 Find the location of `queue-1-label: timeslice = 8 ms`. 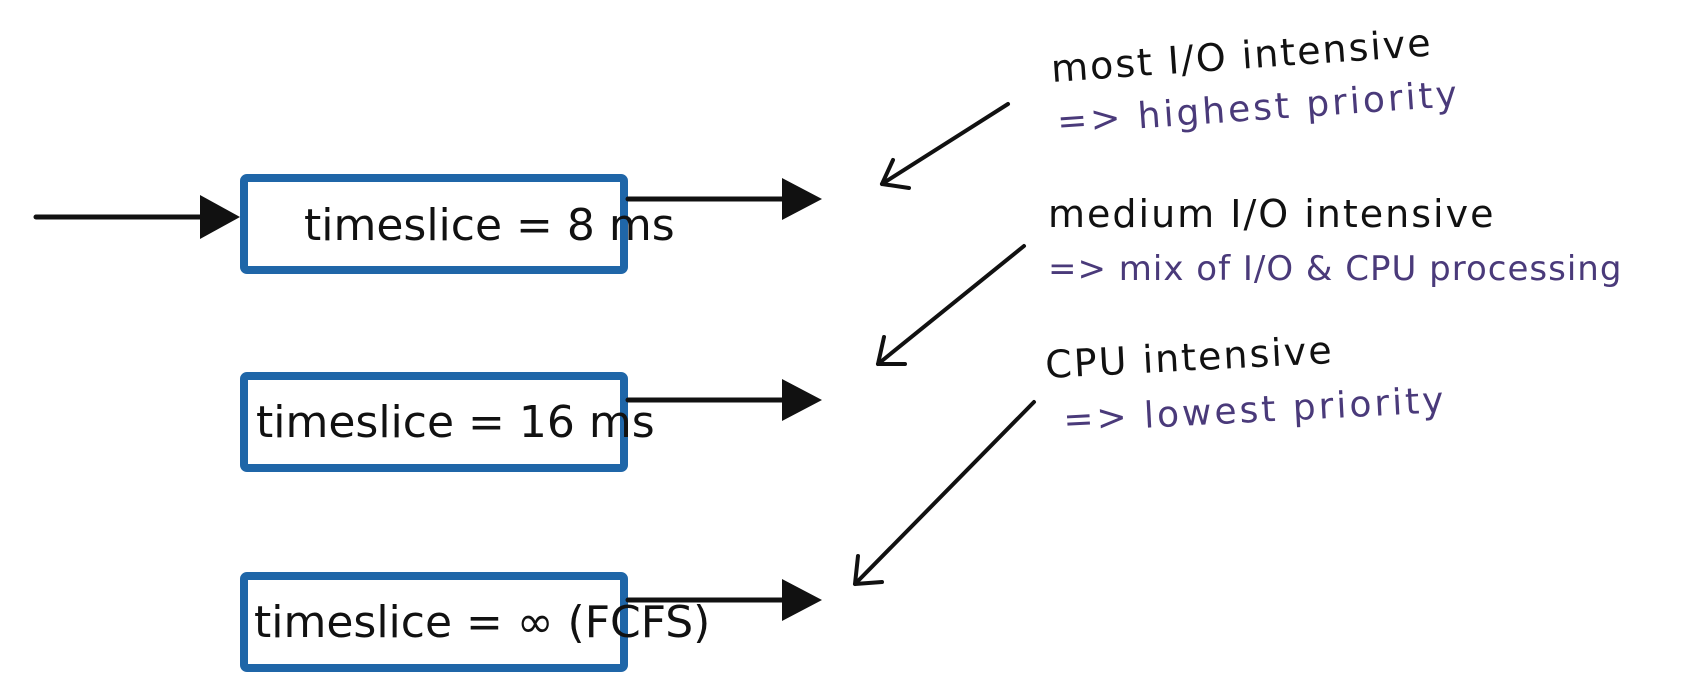

queue-1-label: timeslice = 8 ms is located at coordinates (489, 225).